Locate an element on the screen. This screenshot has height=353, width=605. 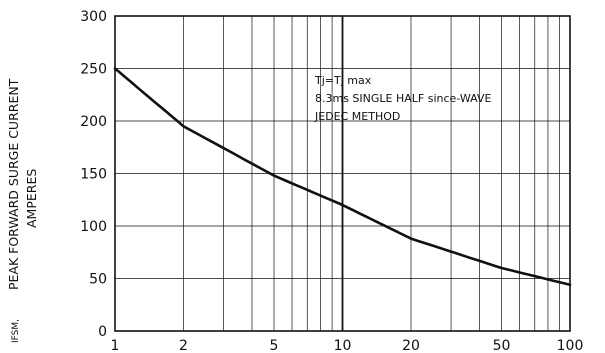
y-axis-title-line-1: PEAK FORWARD SURGE CURRENT is located at coordinates (13, 184).